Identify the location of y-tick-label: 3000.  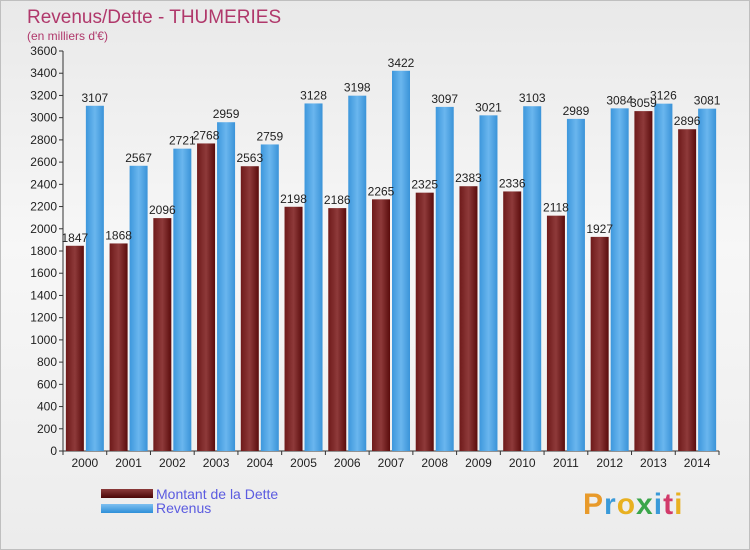
(43, 118).